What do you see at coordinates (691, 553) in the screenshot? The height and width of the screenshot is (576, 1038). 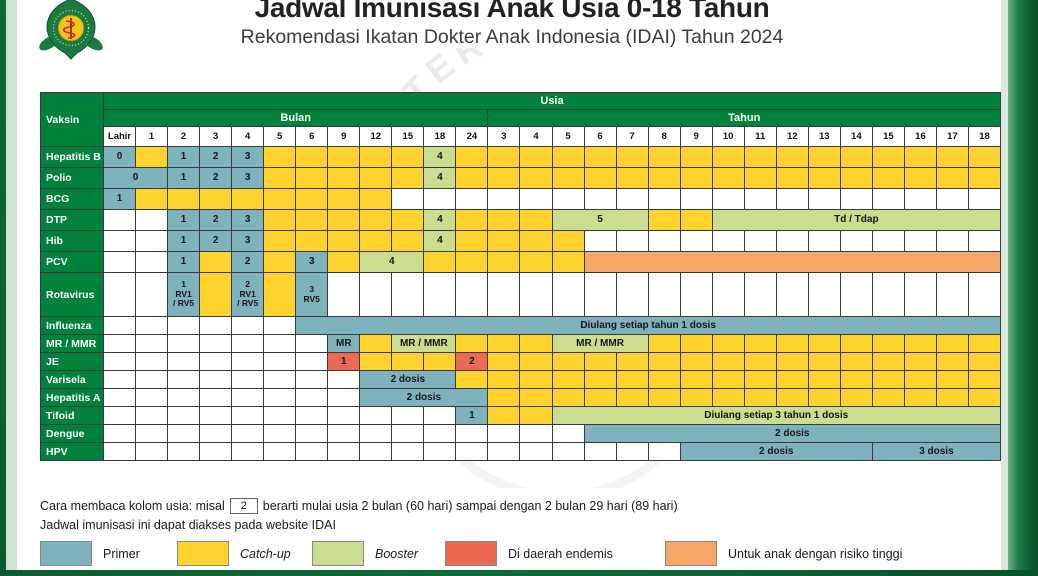 I see `legend-swatch-risk` at bounding box center [691, 553].